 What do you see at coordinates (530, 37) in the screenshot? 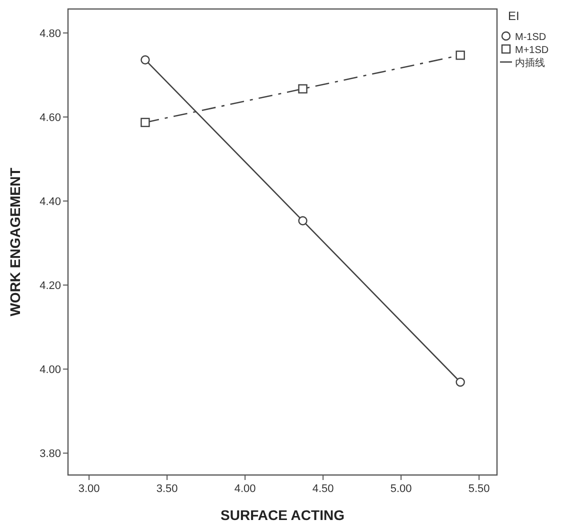
I see `legend-label: M-1SD` at bounding box center [530, 37].